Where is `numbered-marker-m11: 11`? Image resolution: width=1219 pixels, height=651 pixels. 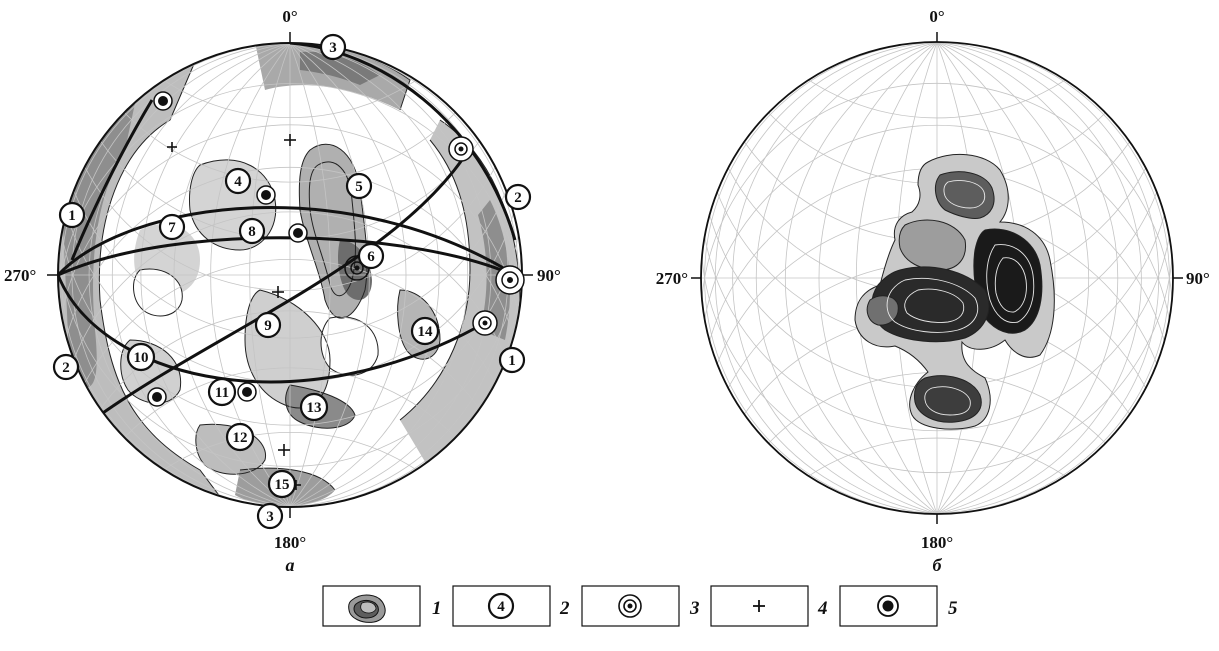 numbered-marker-m11: 11 is located at coordinates (222, 392).